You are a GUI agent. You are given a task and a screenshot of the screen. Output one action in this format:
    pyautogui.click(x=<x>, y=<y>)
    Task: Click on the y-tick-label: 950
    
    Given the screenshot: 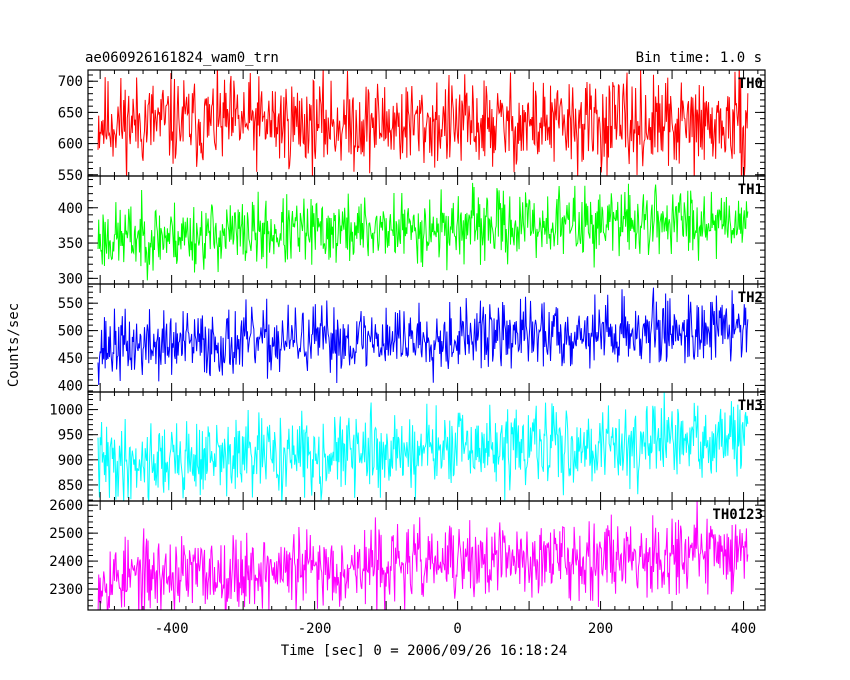 What is the action you would take?
    pyautogui.click(x=70, y=436)
    